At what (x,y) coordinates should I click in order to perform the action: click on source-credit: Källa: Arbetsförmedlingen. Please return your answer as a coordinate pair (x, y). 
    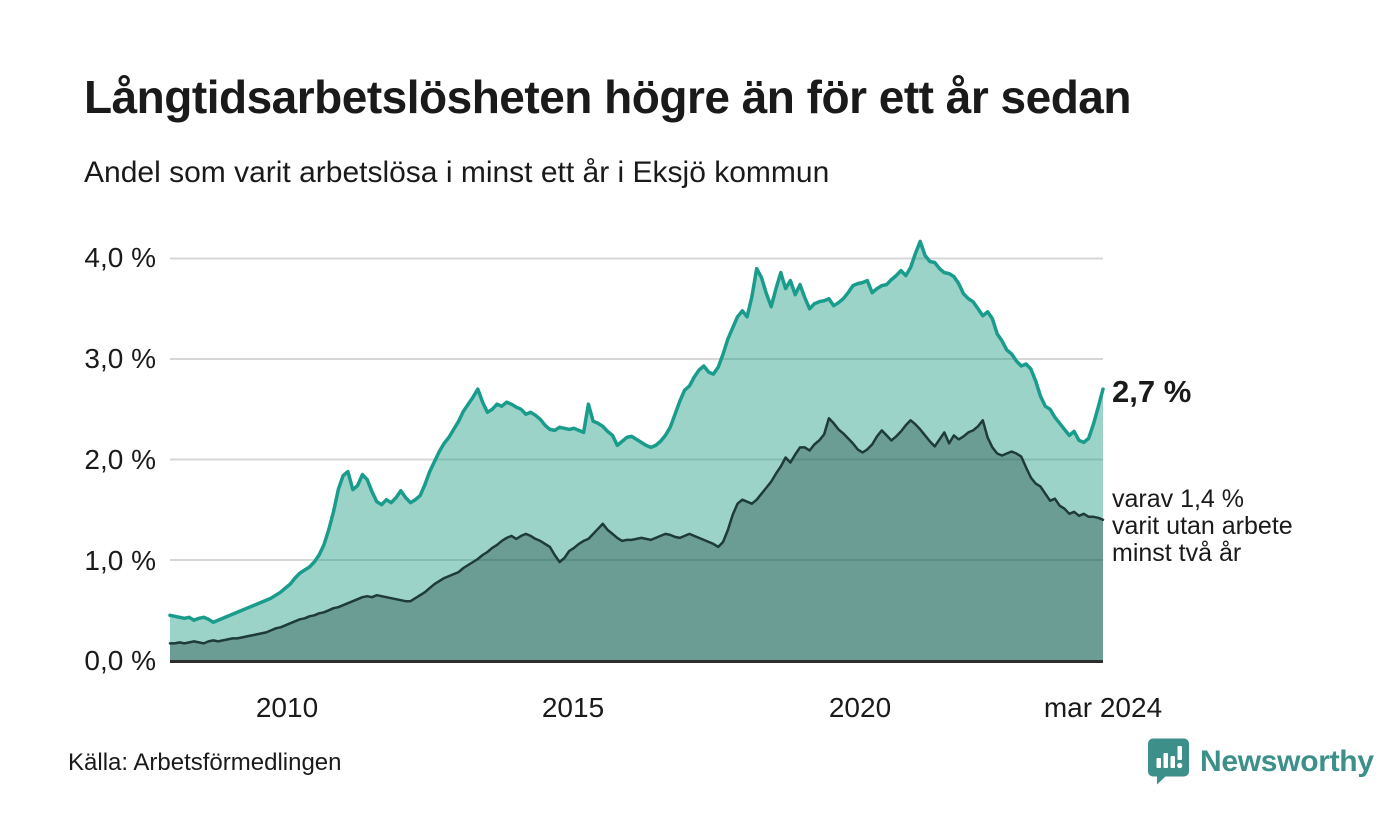
    Looking at the image, I should click on (205, 762).